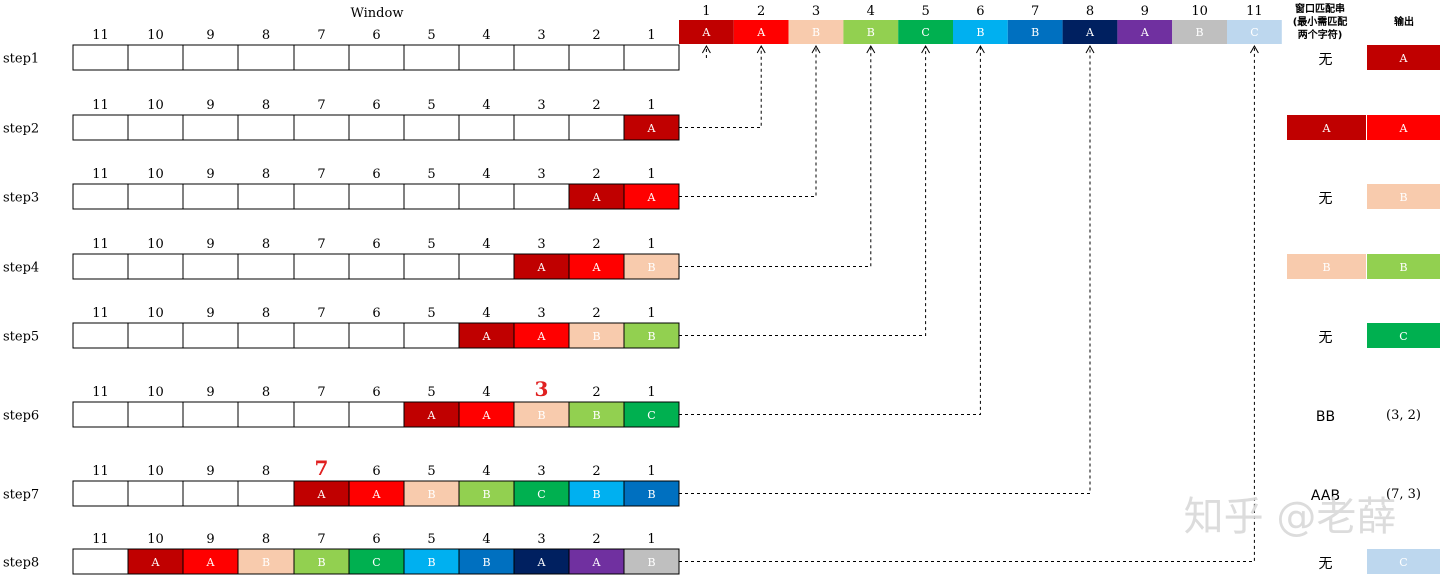 The image size is (1440, 576). I want to click on input-position-number: 4, so click(871, 11).